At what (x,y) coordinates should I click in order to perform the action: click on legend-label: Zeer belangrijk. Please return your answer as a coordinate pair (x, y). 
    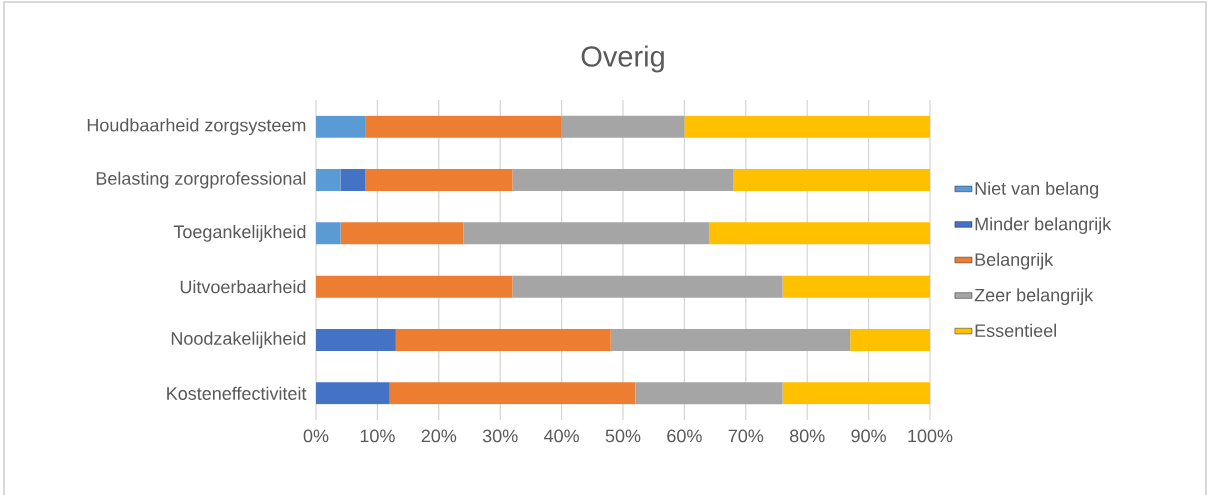
    Looking at the image, I should click on (1034, 297).